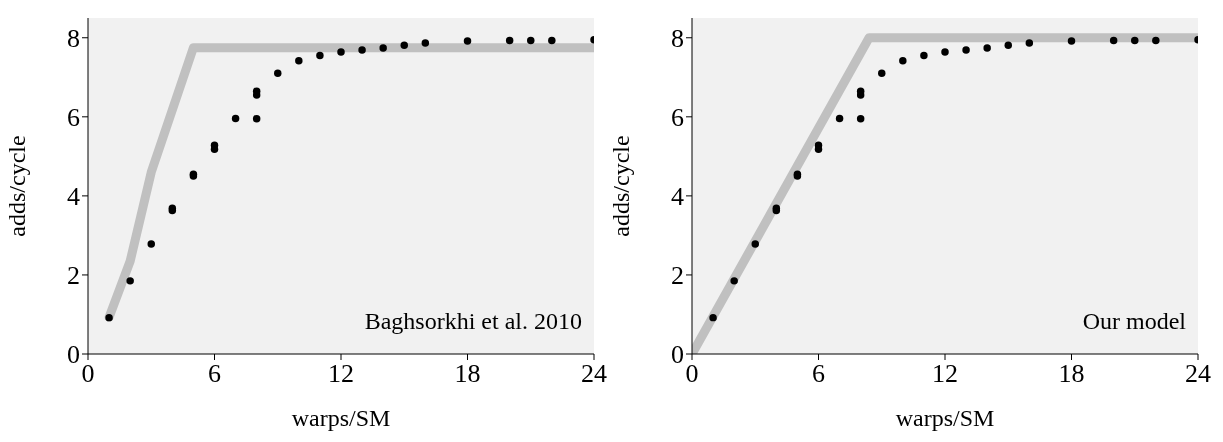  I want to click on annotation: Our model, so click(1134, 321).